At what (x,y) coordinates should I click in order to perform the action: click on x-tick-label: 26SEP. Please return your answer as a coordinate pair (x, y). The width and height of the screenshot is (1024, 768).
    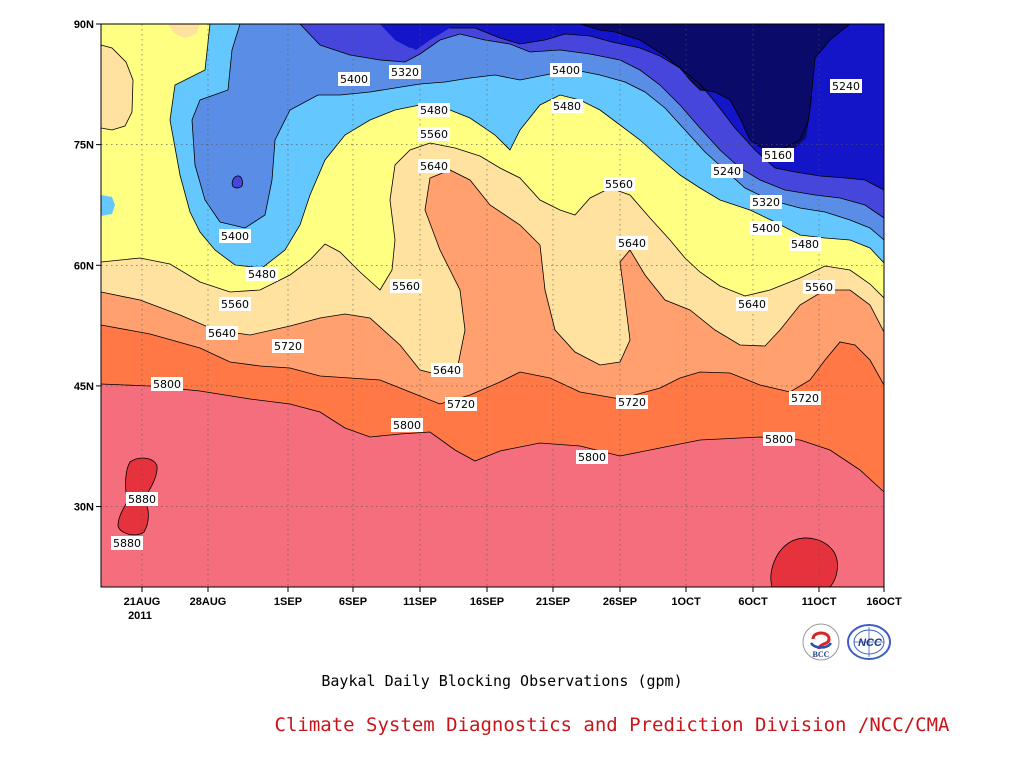
    Looking at the image, I should click on (620, 602).